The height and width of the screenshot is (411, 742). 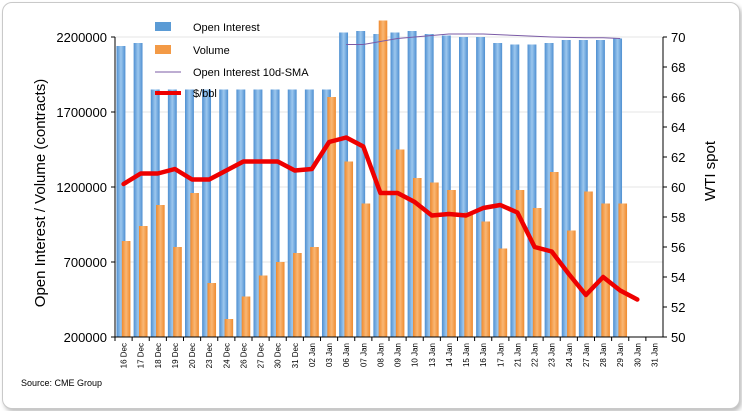 I want to click on x-tick-label: 28 Jan, so click(x=603, y=355).